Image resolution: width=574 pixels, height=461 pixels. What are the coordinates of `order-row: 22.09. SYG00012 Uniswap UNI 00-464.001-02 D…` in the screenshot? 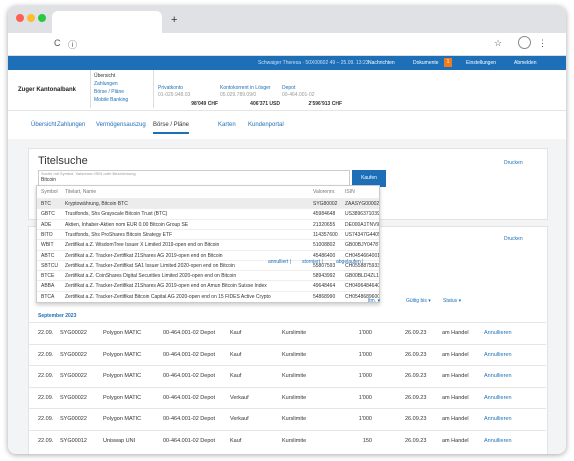 It's located at (287, 440).